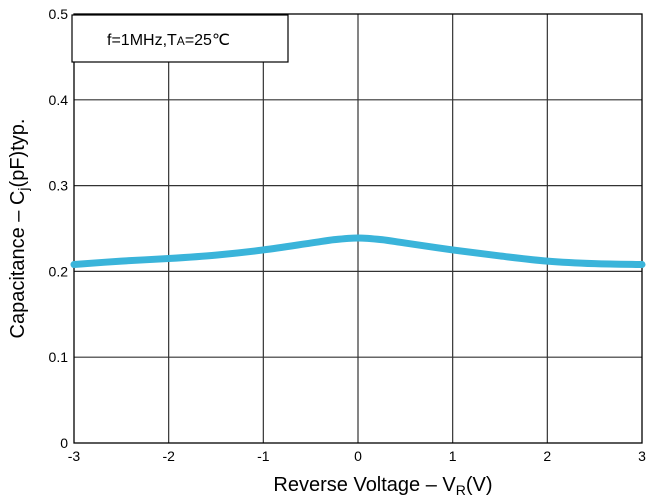  I want to click on y-axis-label-sub: j, so click(23, 189).